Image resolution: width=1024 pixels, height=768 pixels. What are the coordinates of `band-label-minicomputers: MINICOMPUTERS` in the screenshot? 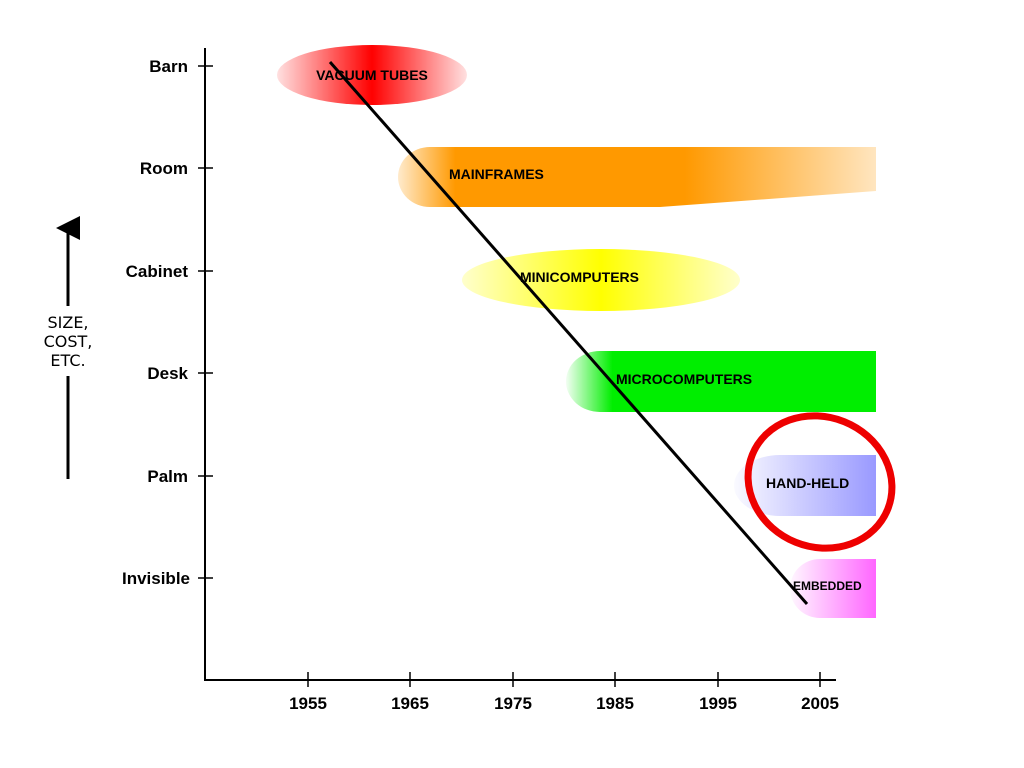 It's located at (579, 277).